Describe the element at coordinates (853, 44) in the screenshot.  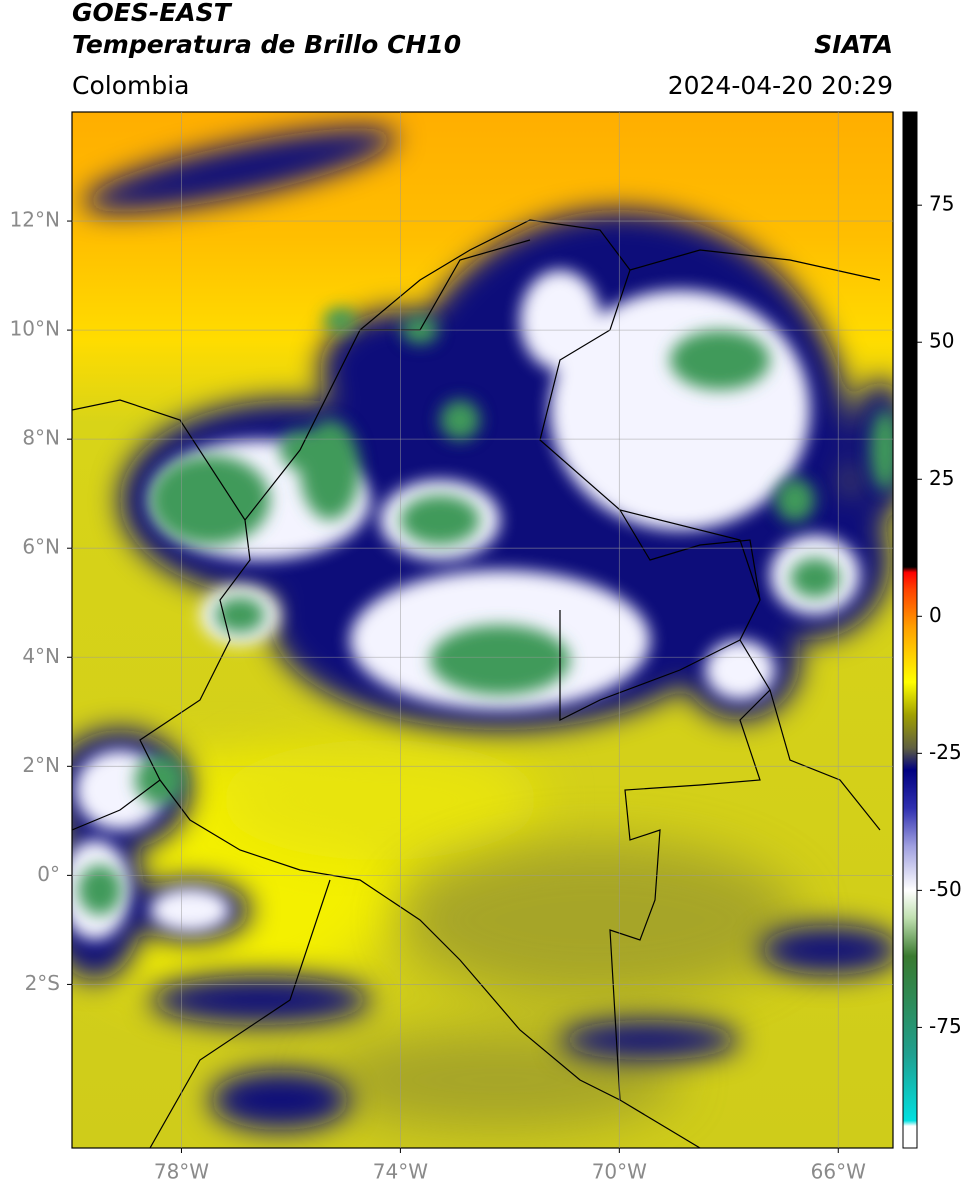
I see `source: SIATA` at that location.